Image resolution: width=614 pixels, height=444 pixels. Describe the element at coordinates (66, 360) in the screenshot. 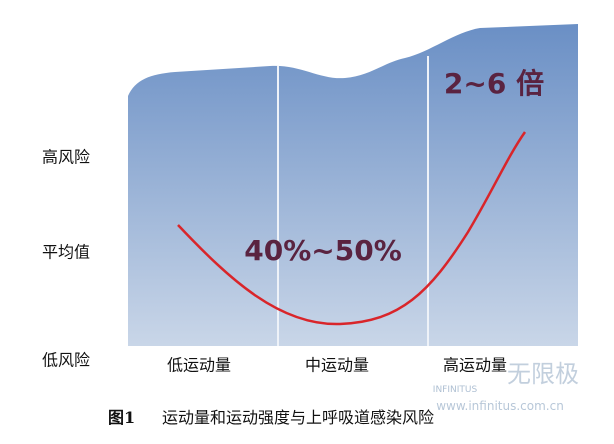

I see `y-label: 低风险` at that location.